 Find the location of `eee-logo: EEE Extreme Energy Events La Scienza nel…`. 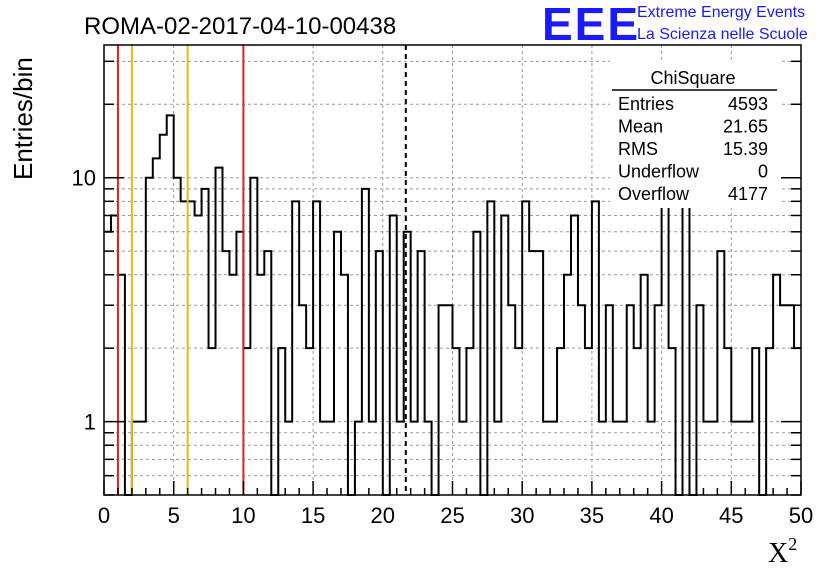

eee-logo: EEE Extreme Energy Events La Scienza nel… is located at coordinates (675, 25).